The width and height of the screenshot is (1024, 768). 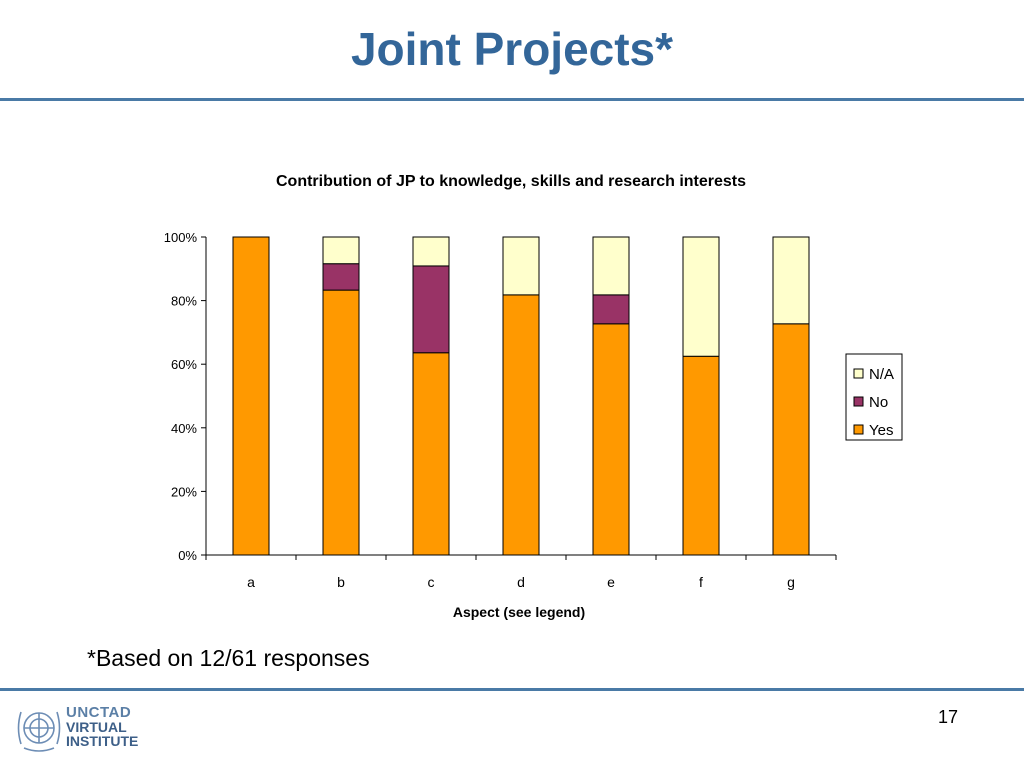 What do you see at coordinates (184, 364) in the screenshot?
I see `y-tick-label: 60%` at bounding box center [184, 364].